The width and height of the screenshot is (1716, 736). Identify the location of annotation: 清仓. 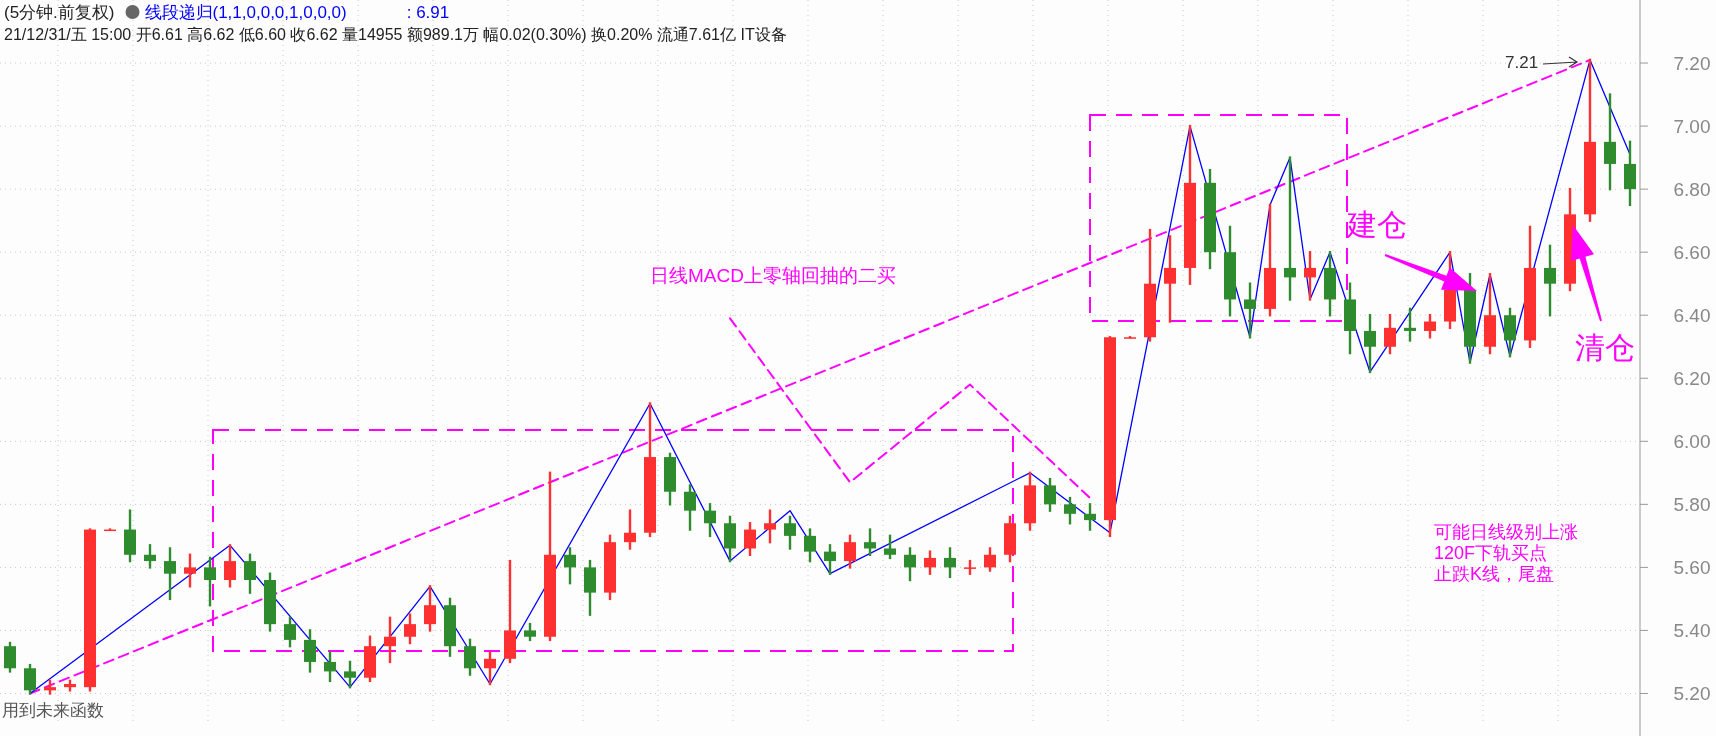
(1605, 347).